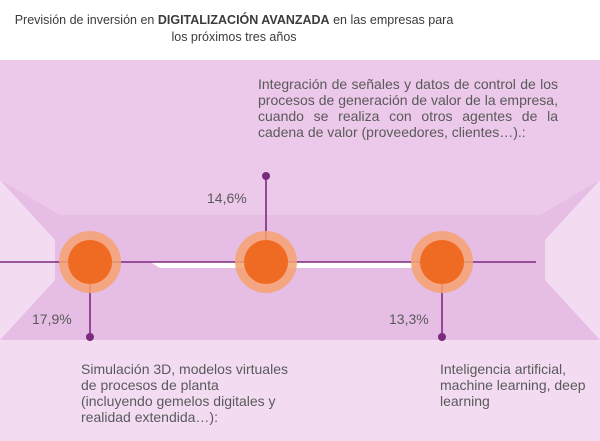  Describe the element at coordinates (266, 176) in the screenshot. I see `connector-dot-integracion` at that location.